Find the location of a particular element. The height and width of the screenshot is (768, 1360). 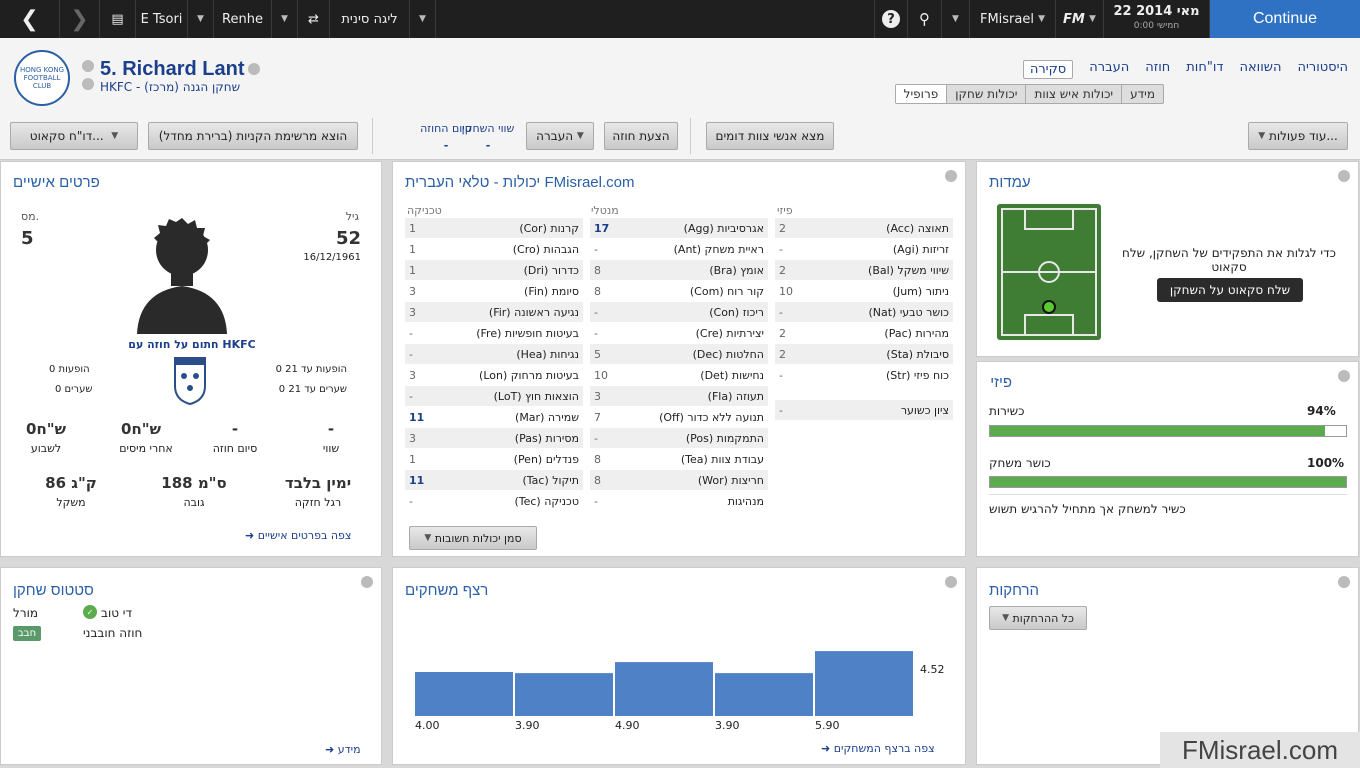

continue-button: Continue is located at coordinates (1285, 19).